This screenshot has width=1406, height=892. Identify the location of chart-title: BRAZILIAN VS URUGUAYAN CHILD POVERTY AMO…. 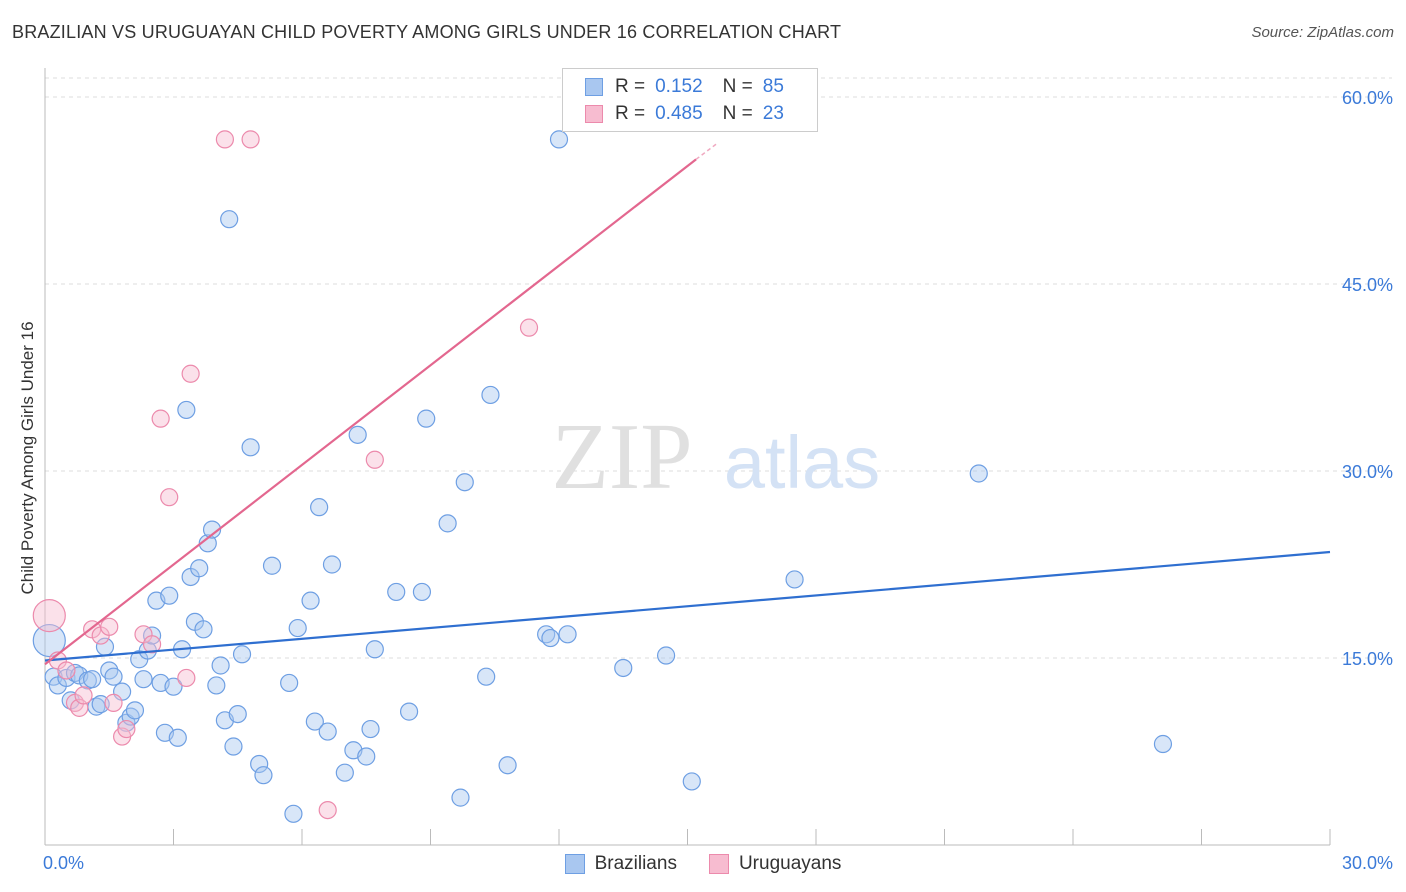
(427, 32).